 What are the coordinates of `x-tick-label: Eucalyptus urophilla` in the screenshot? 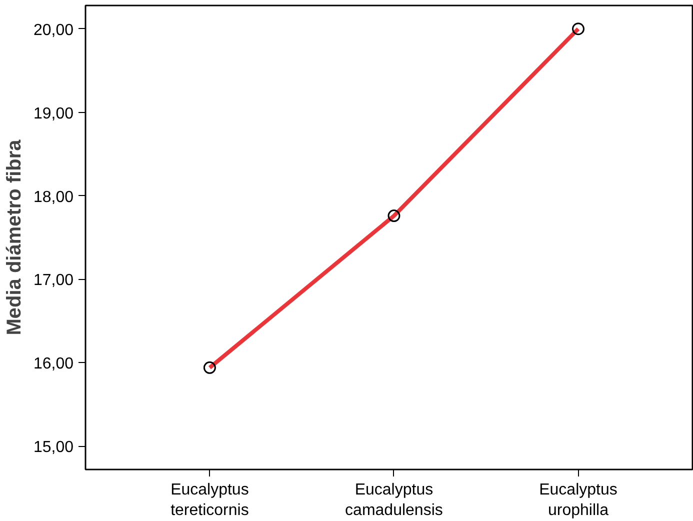 It's located at (578, 500).